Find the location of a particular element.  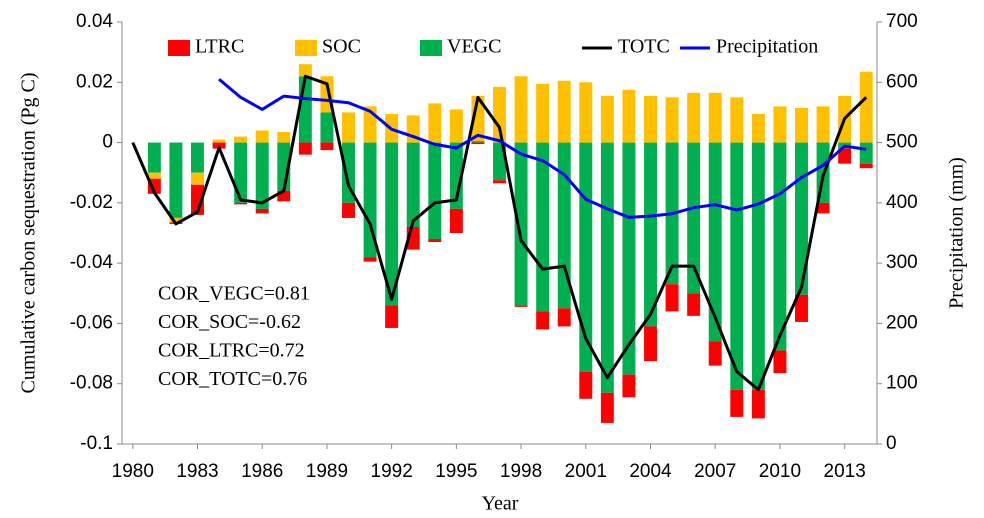

annotation: COR_TOTC=0.76 is located at coordinates (232, 379).